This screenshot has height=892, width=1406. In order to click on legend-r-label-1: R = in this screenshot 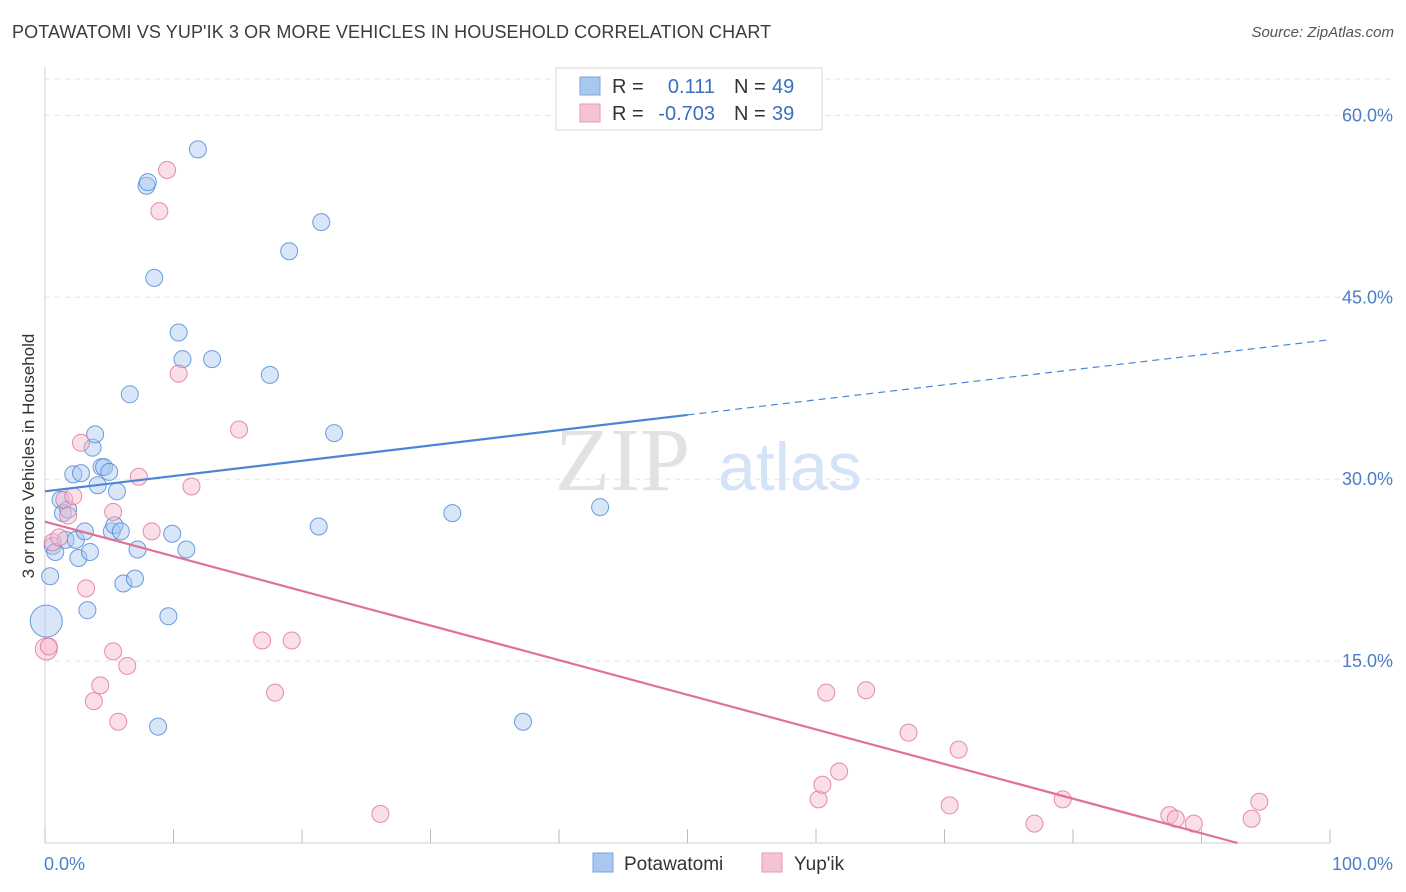, I will do `click(628, 87)`.